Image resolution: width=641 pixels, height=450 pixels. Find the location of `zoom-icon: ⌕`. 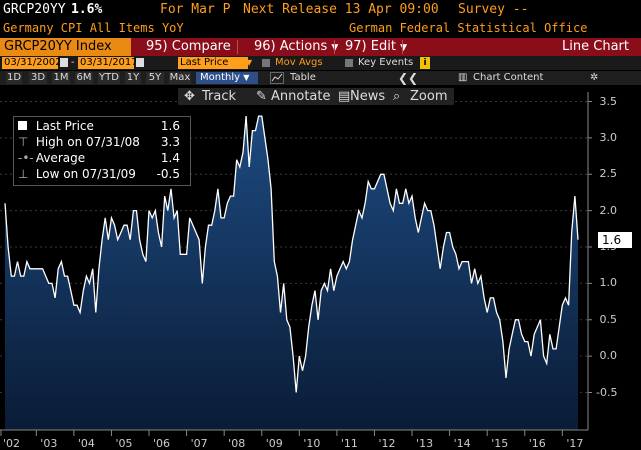

zoom-icon: ⌕ is located at coordinates (397, 96).